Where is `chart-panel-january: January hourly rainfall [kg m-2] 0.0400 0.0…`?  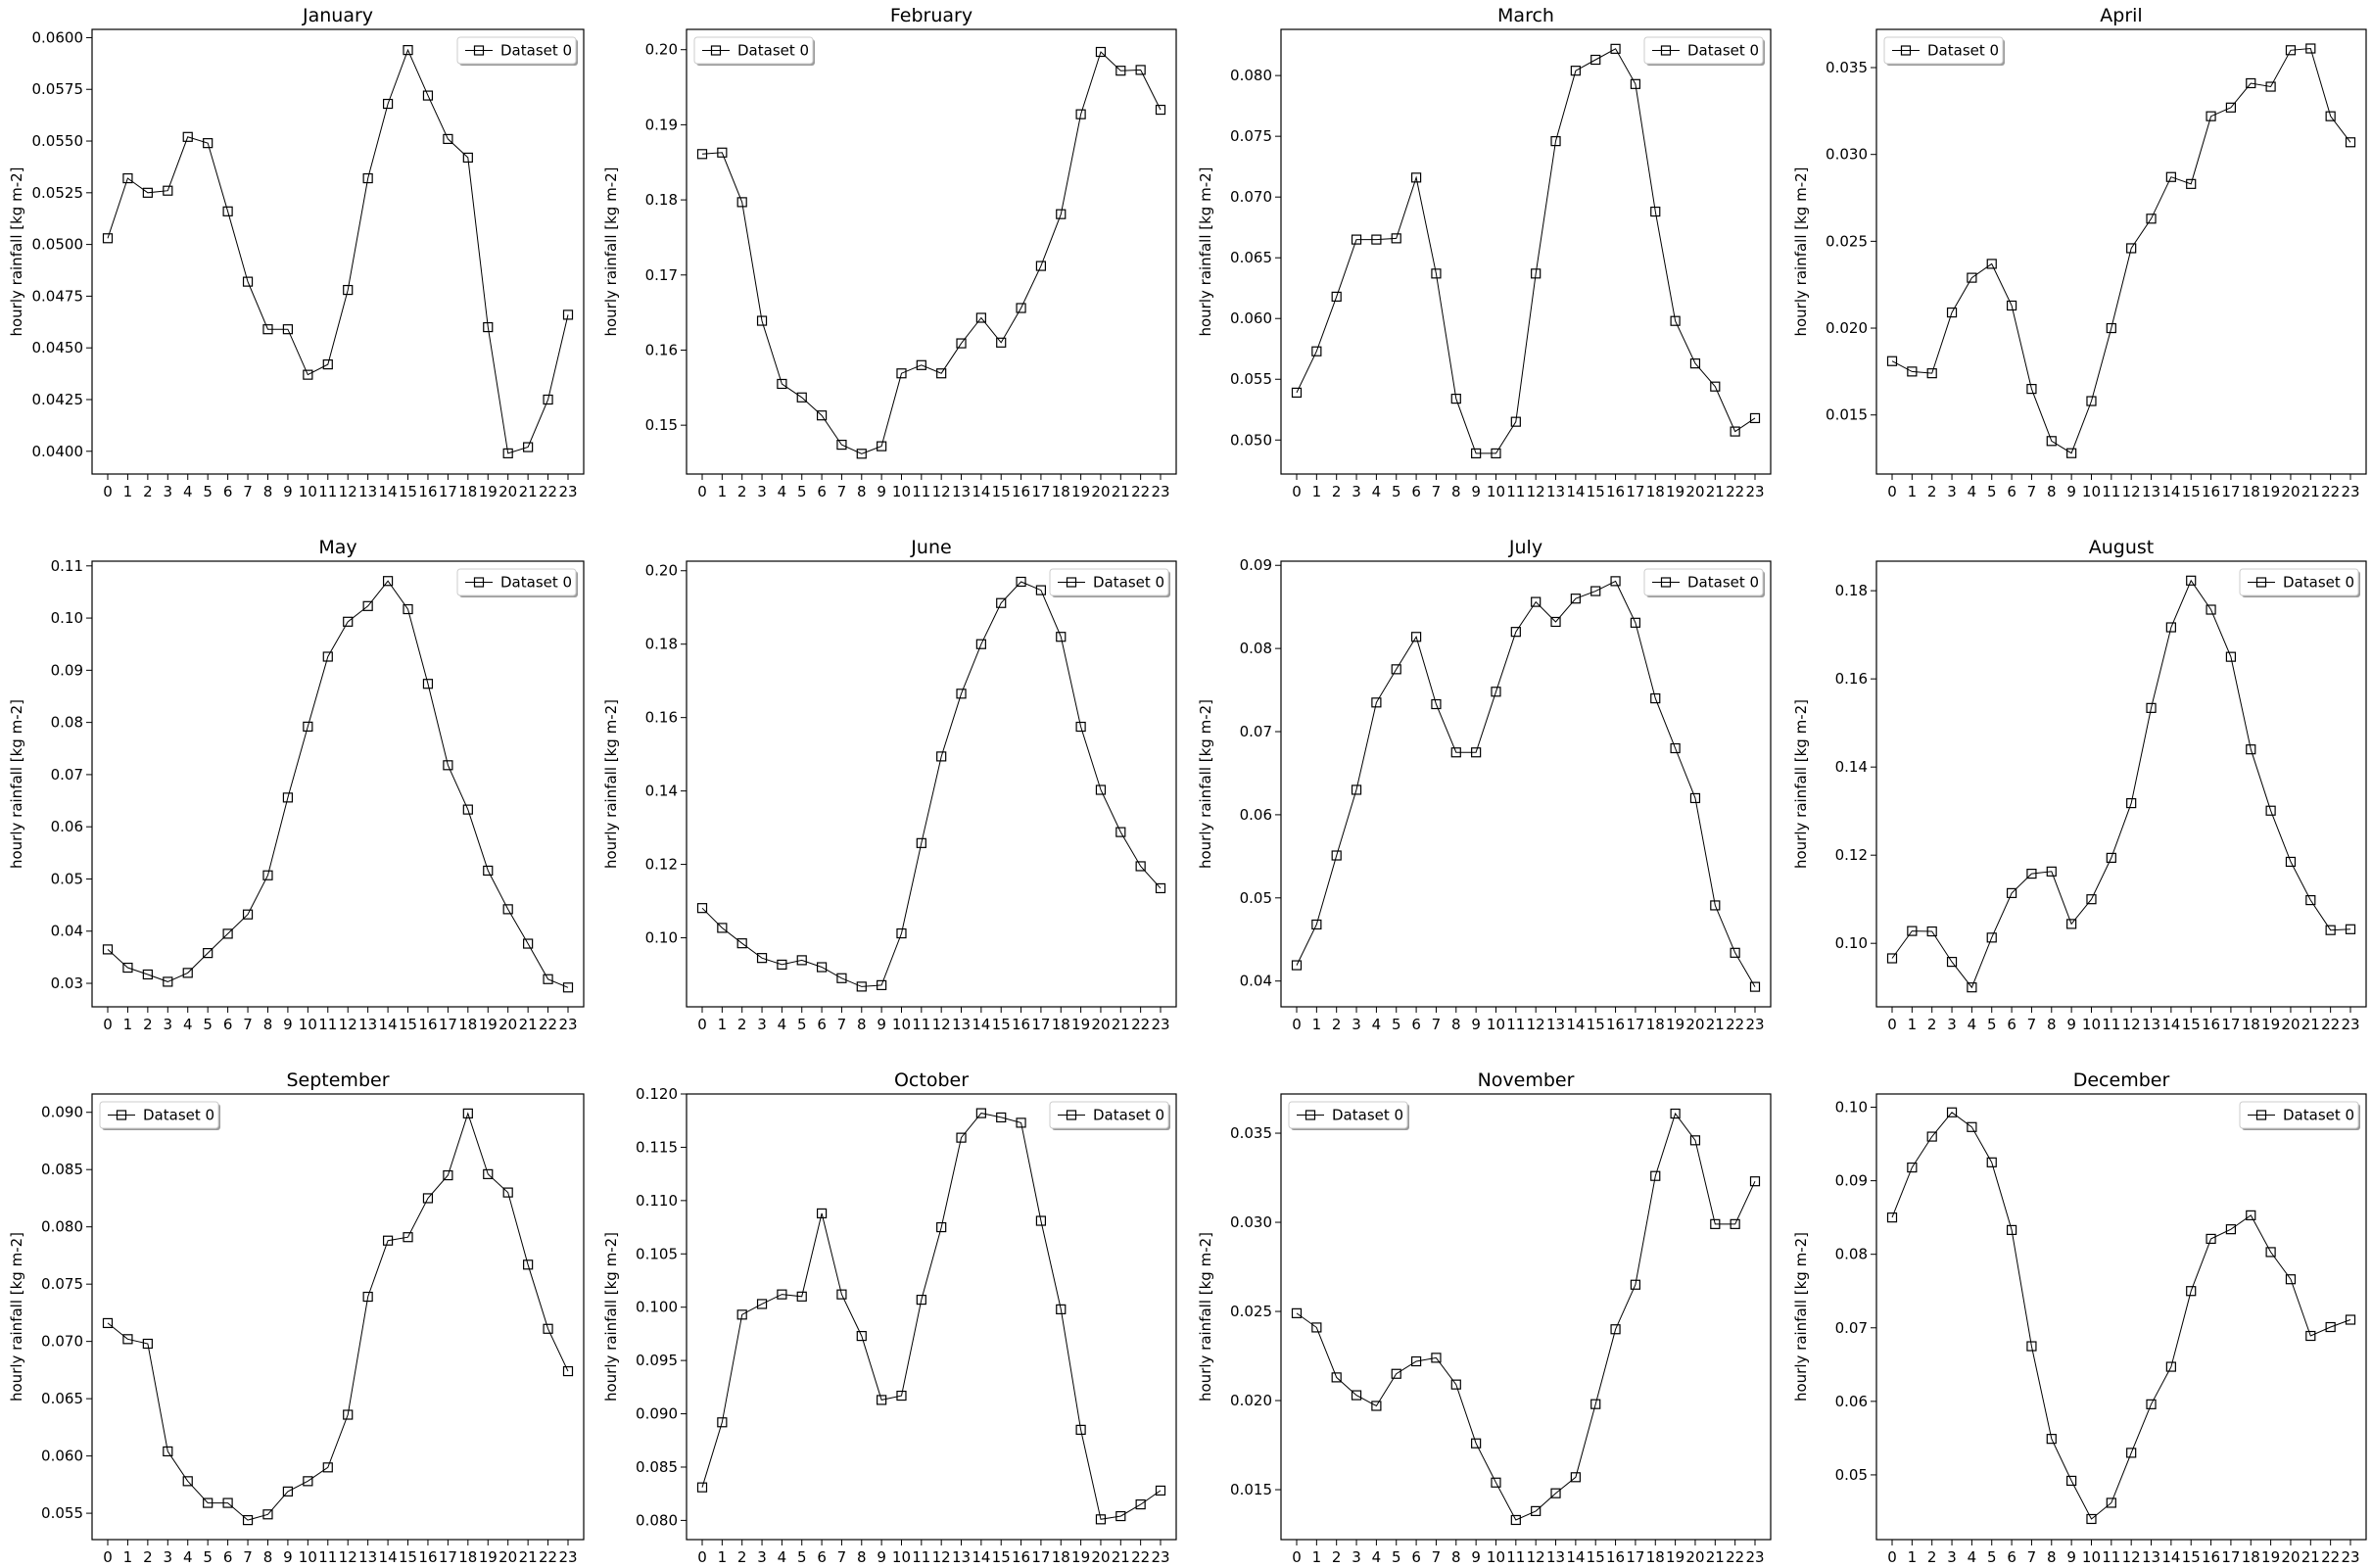 chart-panel-january: January hourly rainfall [kg m-2] 0.0400 0.0… is located at coordinates (296, 252).